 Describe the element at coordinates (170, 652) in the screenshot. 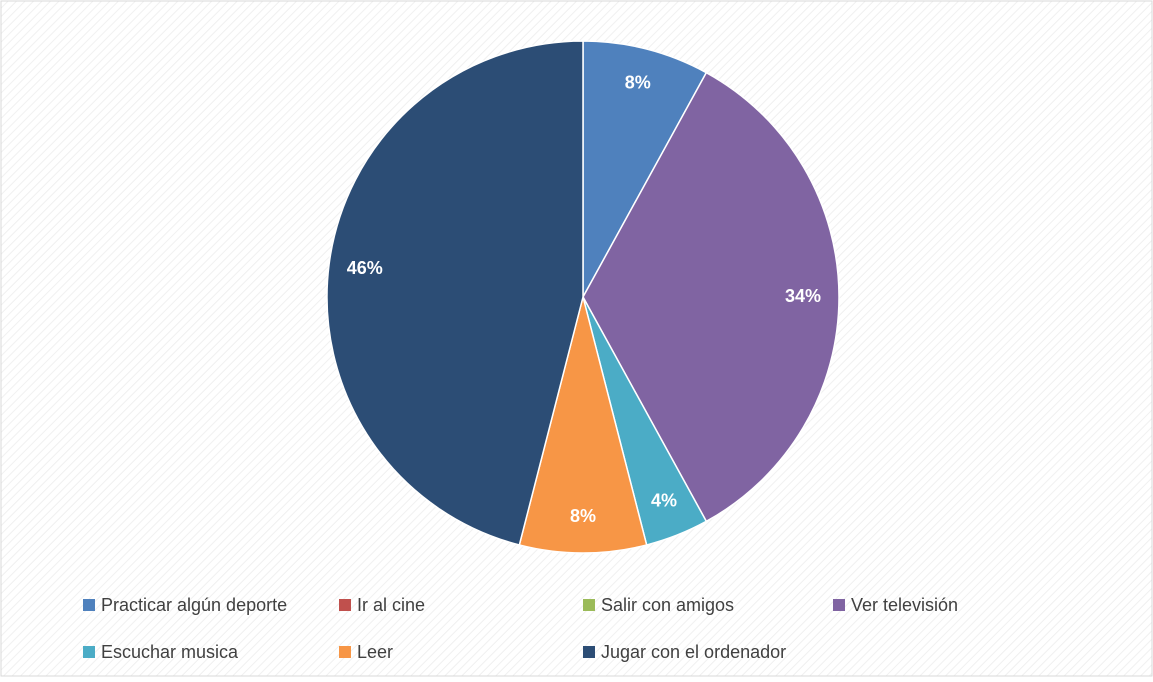

I see `legend-label: Escuchar musica` at that location.